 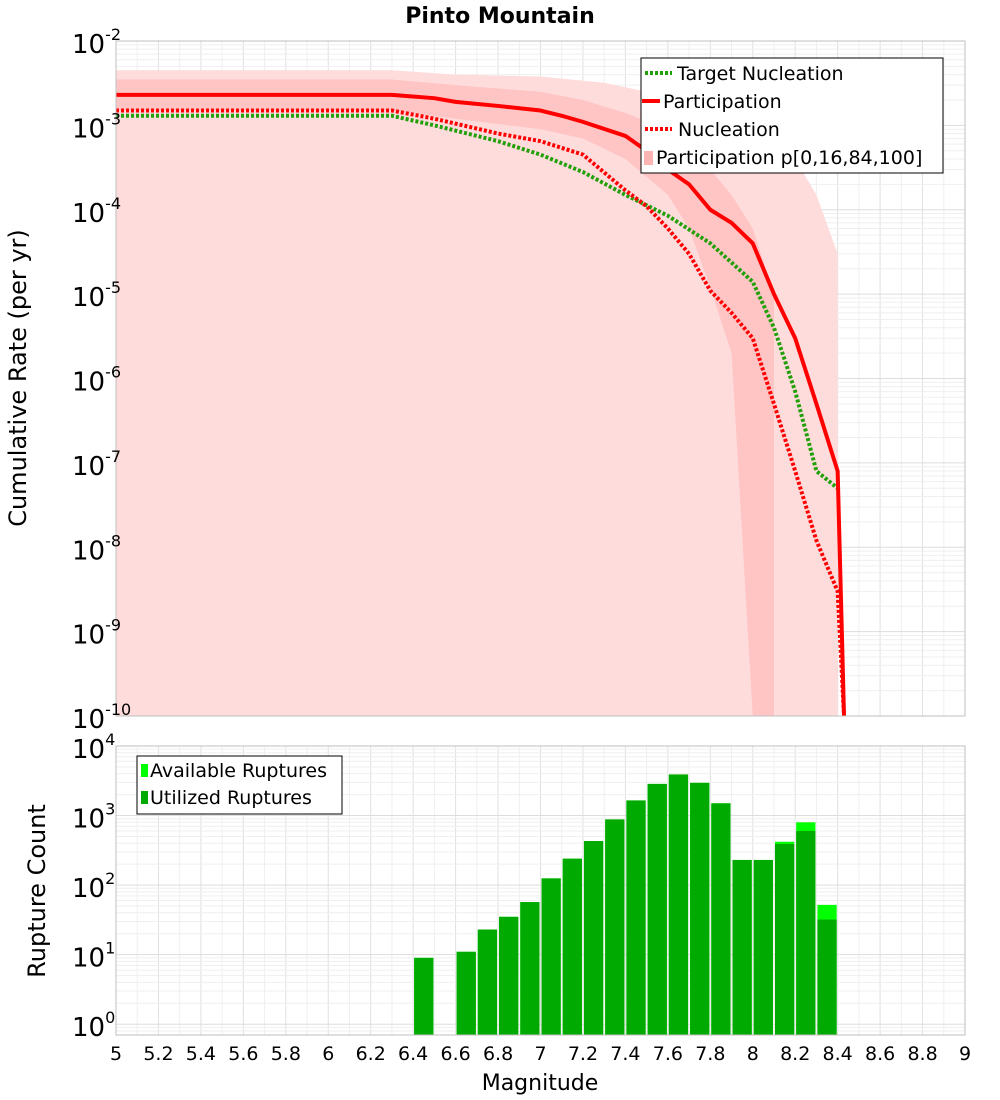 I want to click on legend-swatch-participation-band, so click(x=648, y=158).